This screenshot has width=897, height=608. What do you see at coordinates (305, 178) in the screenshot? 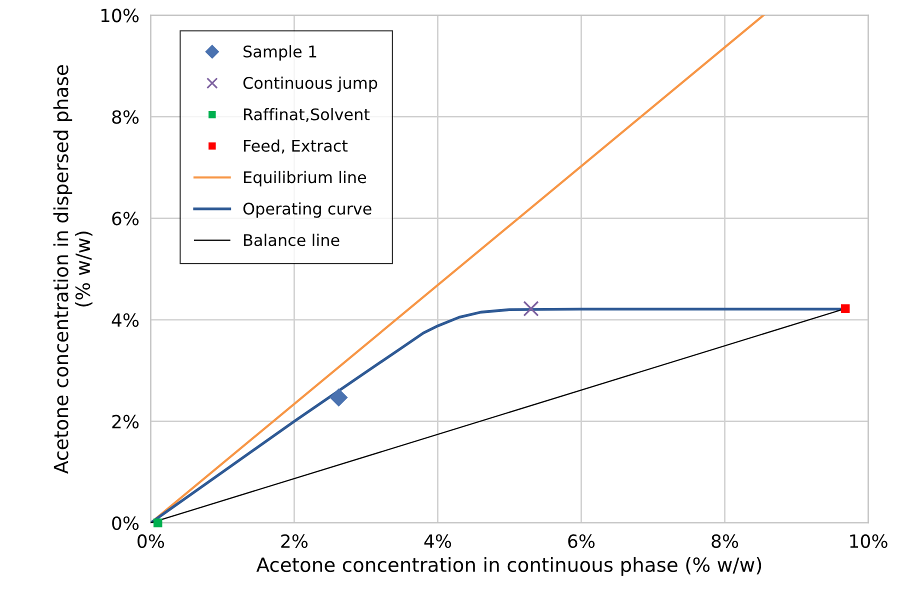
I see `legend-label: Equilibrium line` at bounding box center [305, 178].